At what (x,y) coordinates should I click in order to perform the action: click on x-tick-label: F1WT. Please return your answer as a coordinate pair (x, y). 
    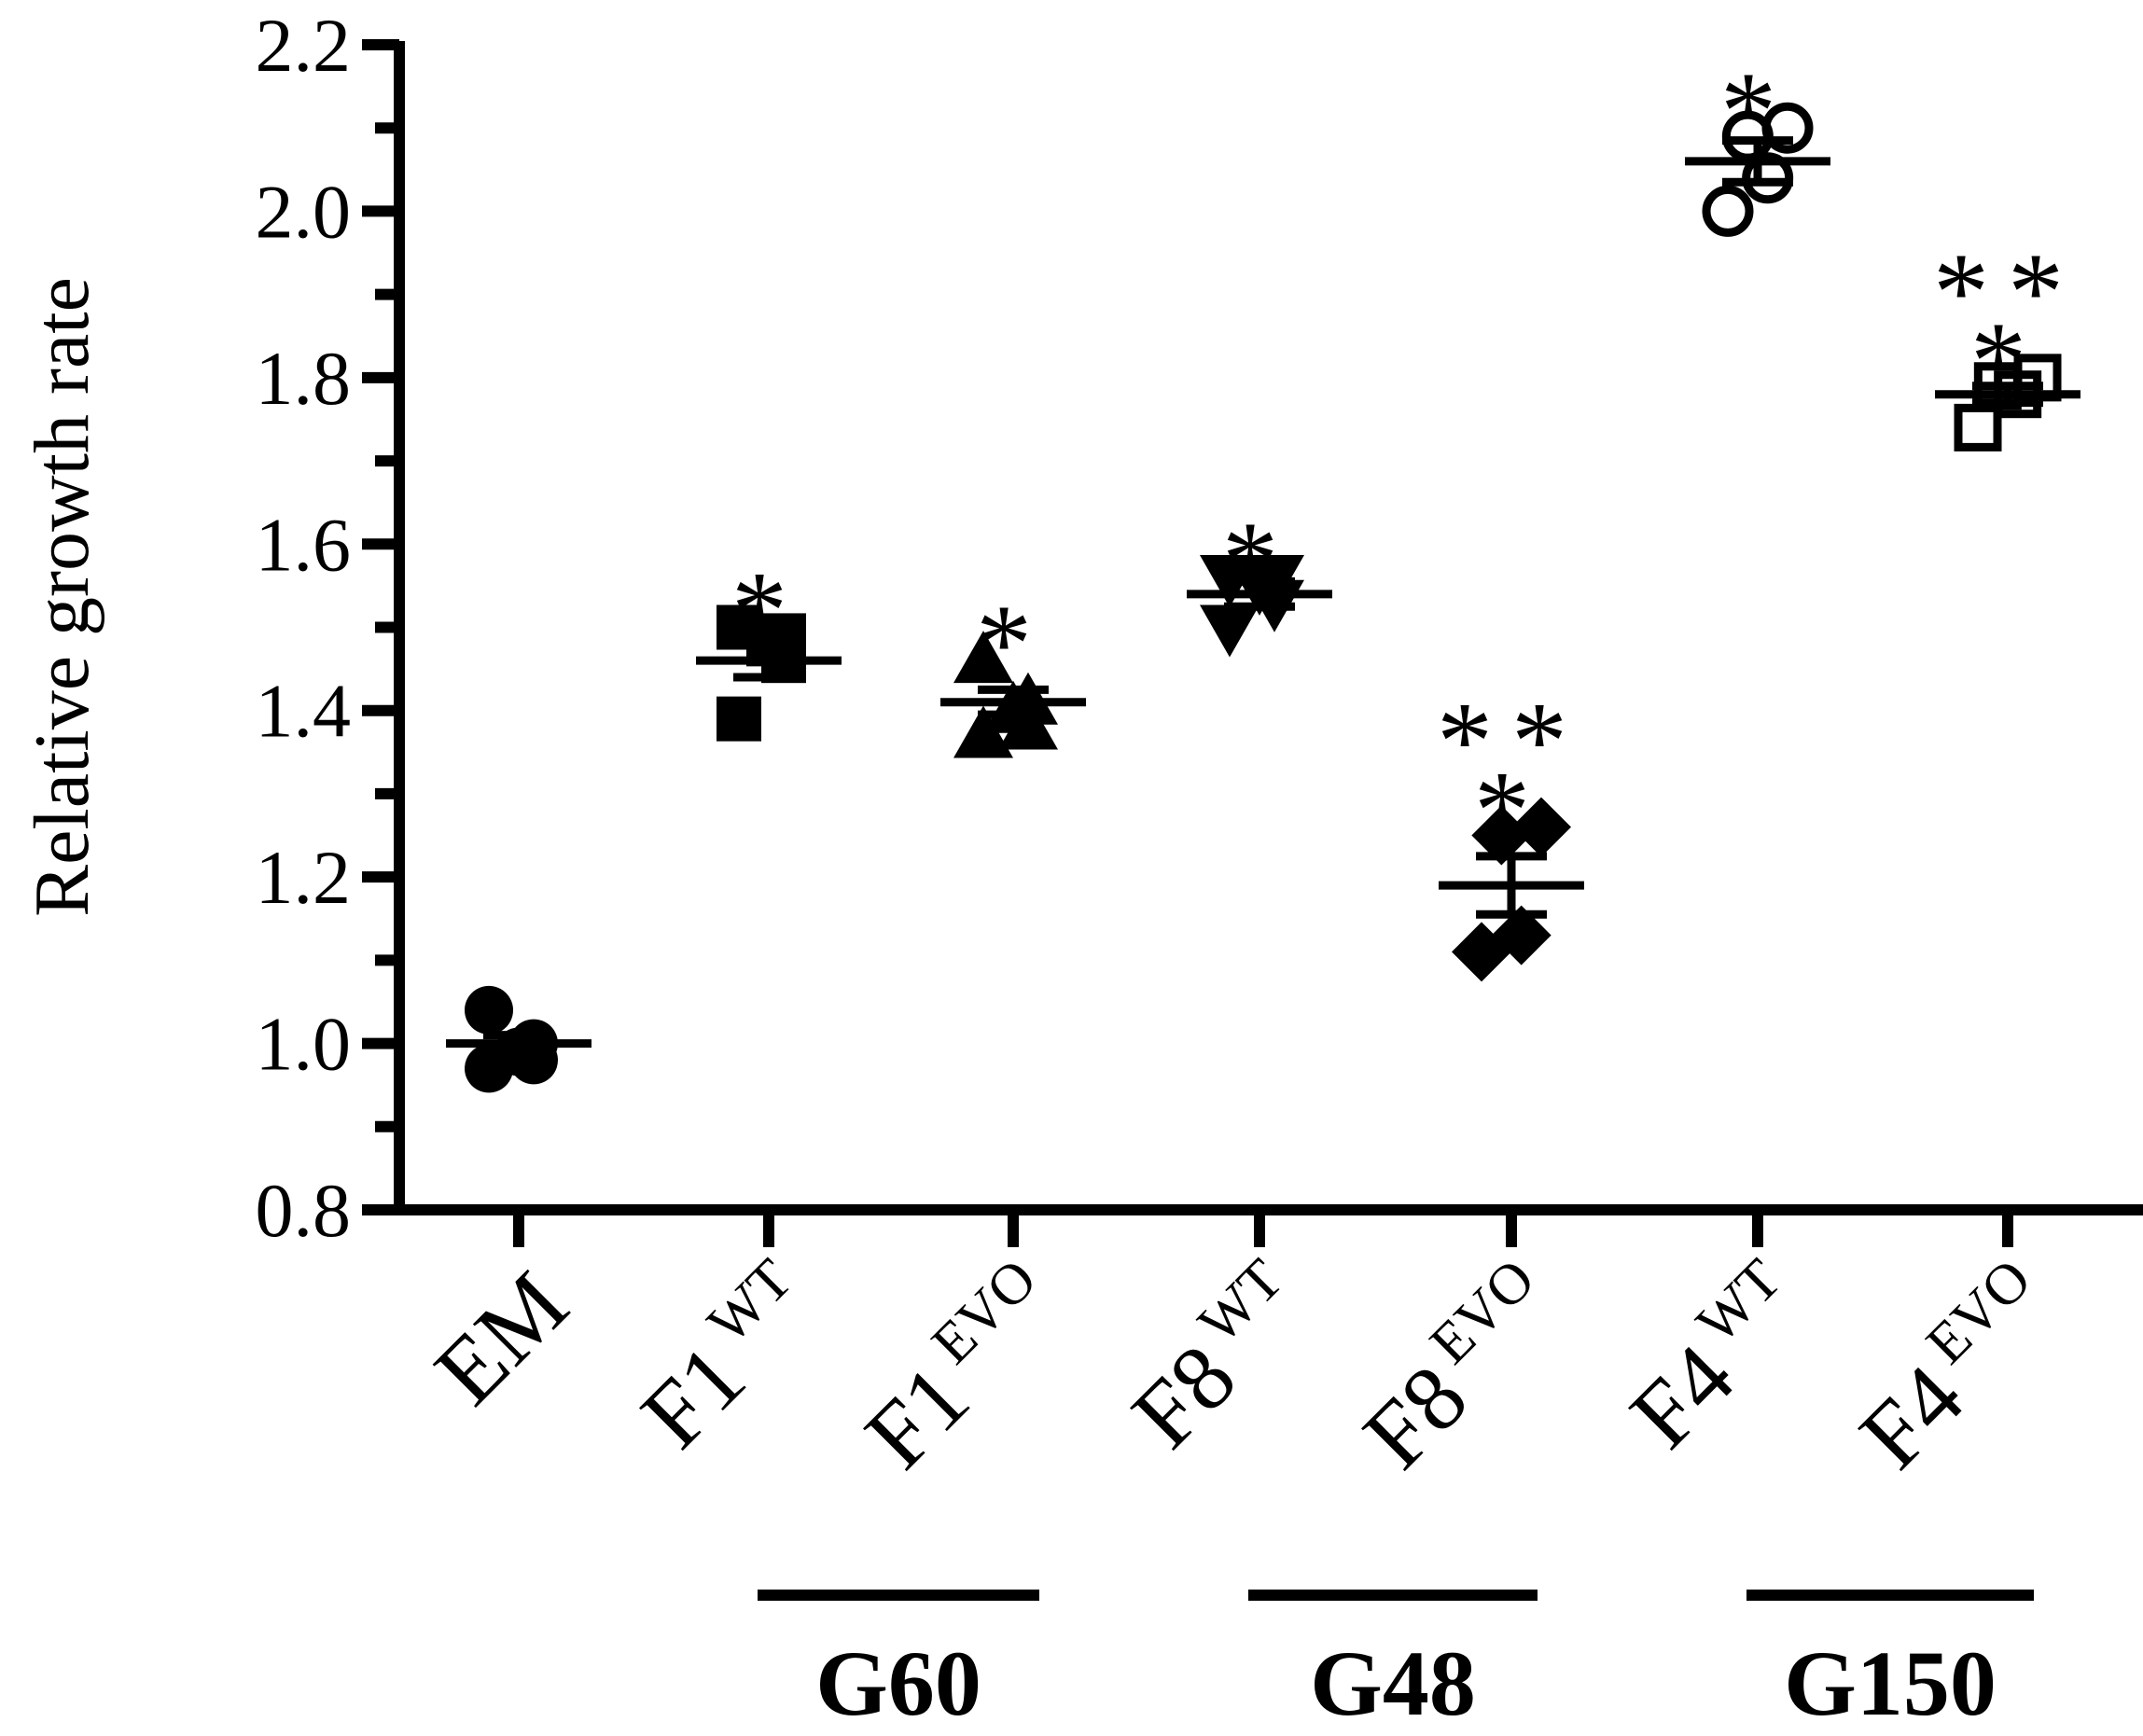
    Looking at the image, I should click on (727, 1357).